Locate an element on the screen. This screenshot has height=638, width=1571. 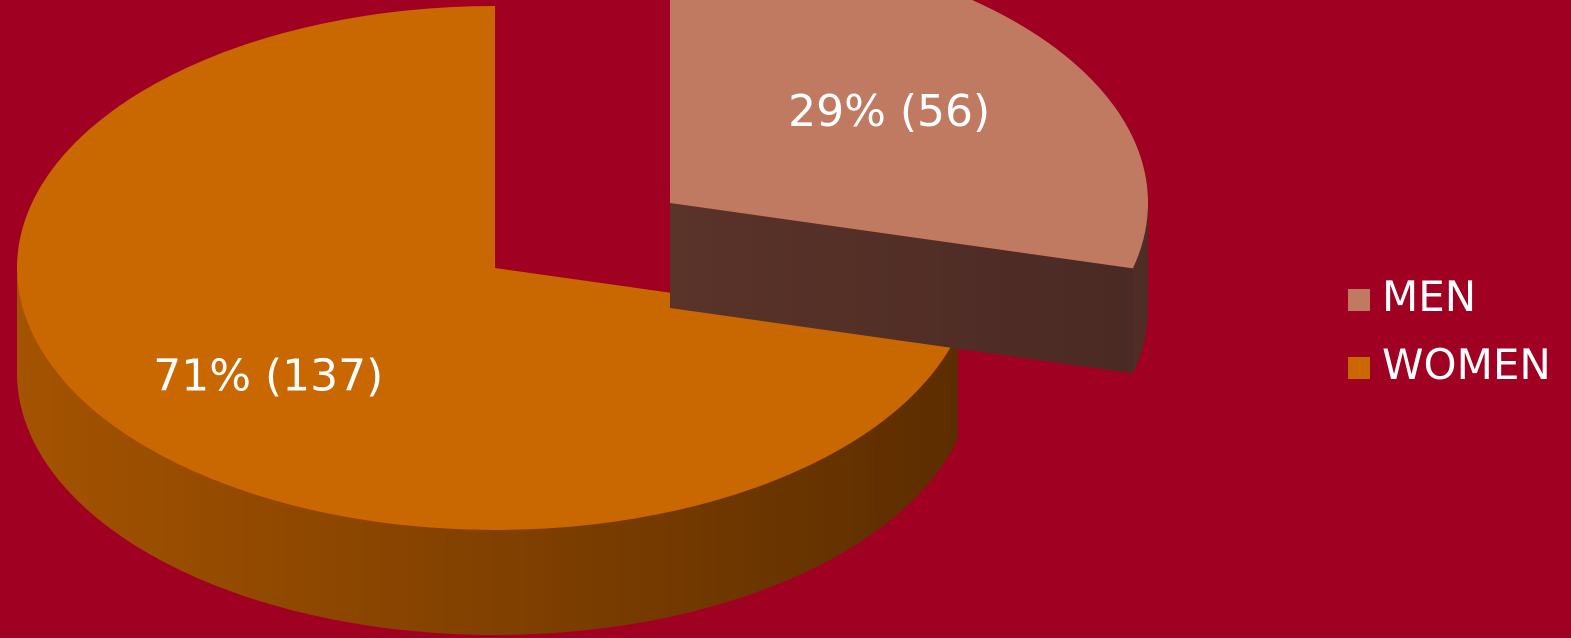
legend-item-men: MEN is located at coordinates (1412, 296).